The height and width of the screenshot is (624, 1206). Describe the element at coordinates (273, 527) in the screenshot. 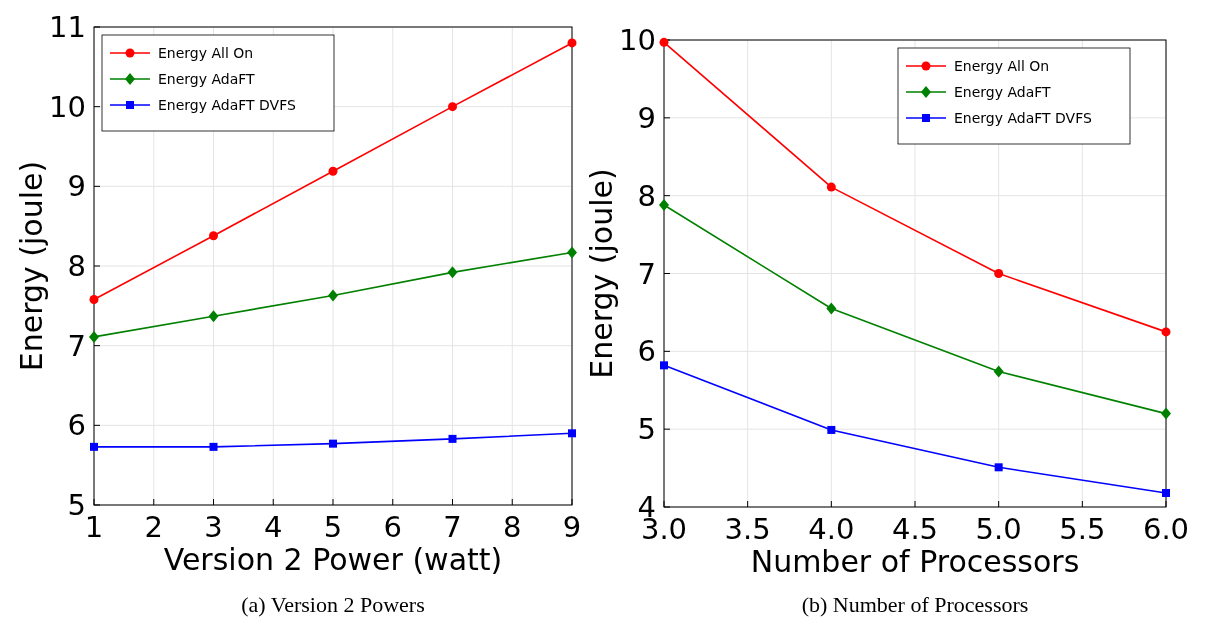

I see `x-tick-label: 4` at that location.